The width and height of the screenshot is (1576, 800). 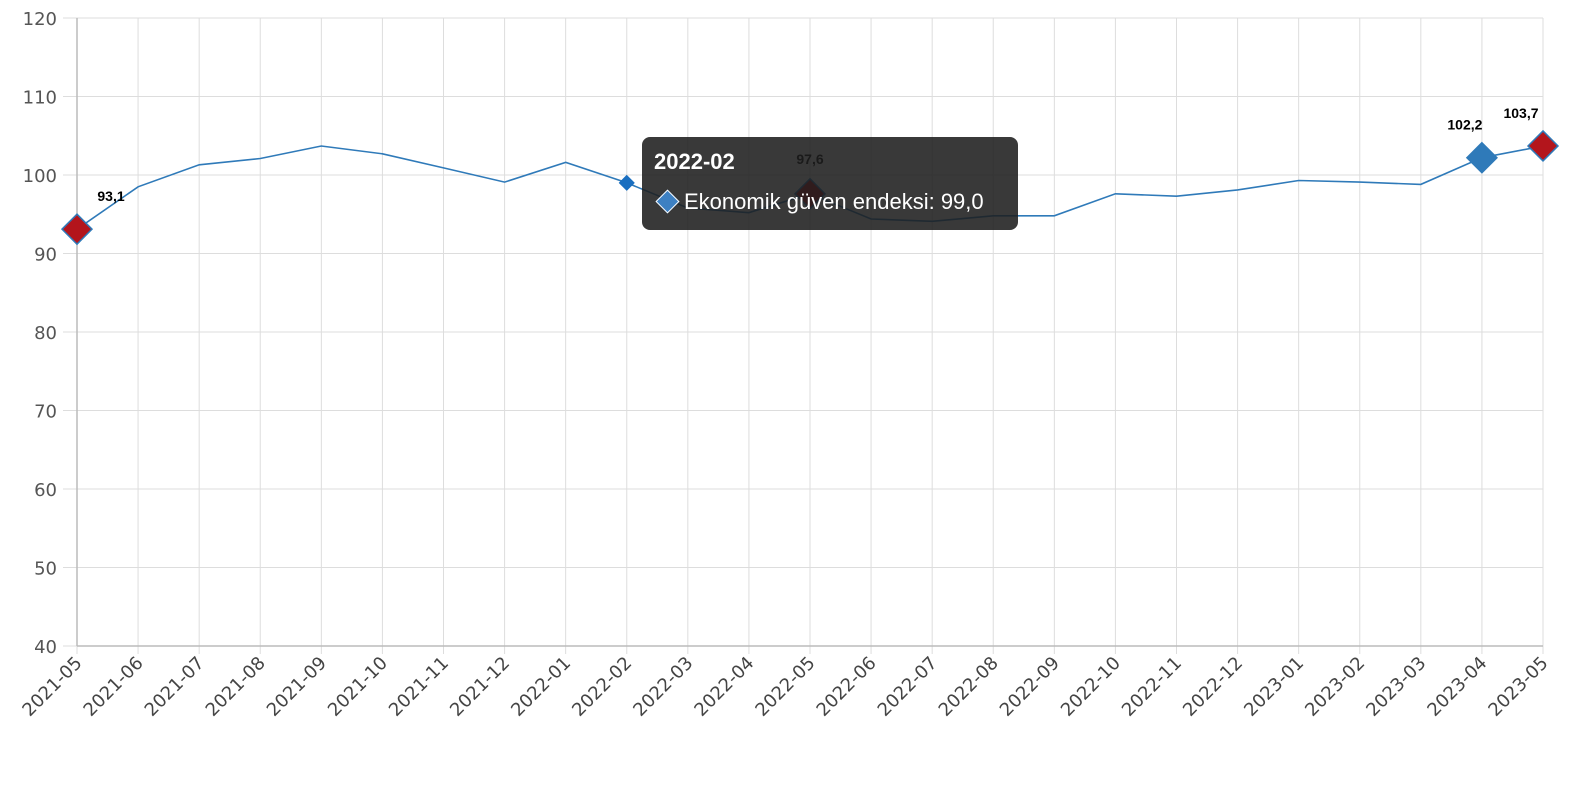 I want to click on y-tick-label: 50, so click(x=45, y=569).